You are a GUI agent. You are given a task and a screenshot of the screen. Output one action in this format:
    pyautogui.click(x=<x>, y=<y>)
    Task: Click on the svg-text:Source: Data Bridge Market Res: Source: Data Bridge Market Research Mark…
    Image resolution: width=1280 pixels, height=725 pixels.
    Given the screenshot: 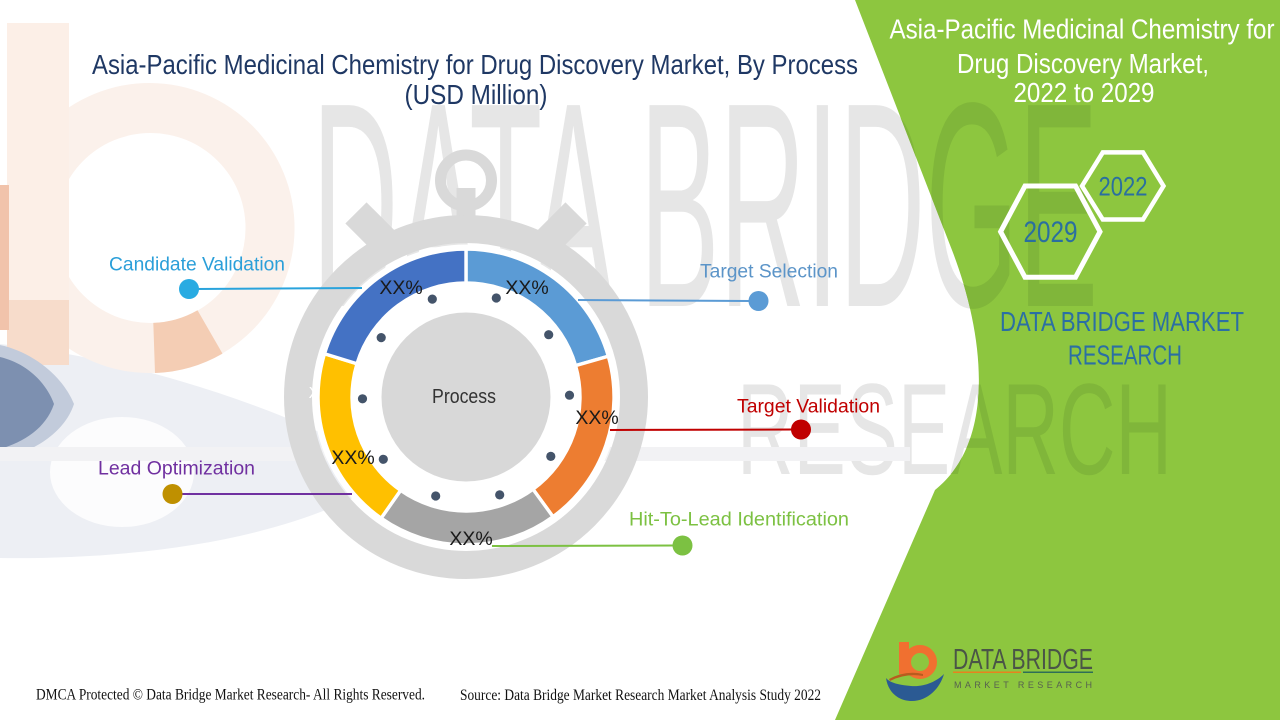 What is the action you would take?
    pyautogui.click(x=640, y=695)
    